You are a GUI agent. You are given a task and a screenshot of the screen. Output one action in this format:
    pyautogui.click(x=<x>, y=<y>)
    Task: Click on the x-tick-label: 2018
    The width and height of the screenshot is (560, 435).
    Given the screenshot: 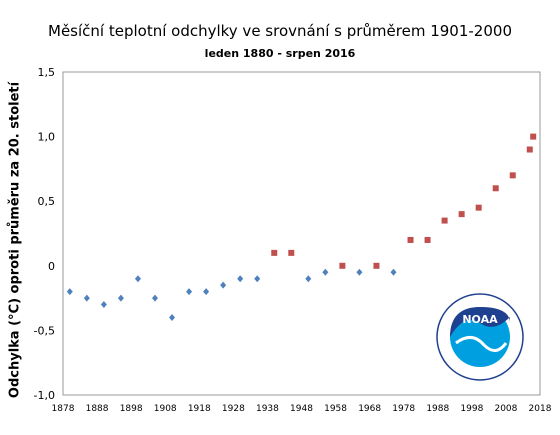 What is the action you would take?
    pyautogui.click(x=540, y=409)
    